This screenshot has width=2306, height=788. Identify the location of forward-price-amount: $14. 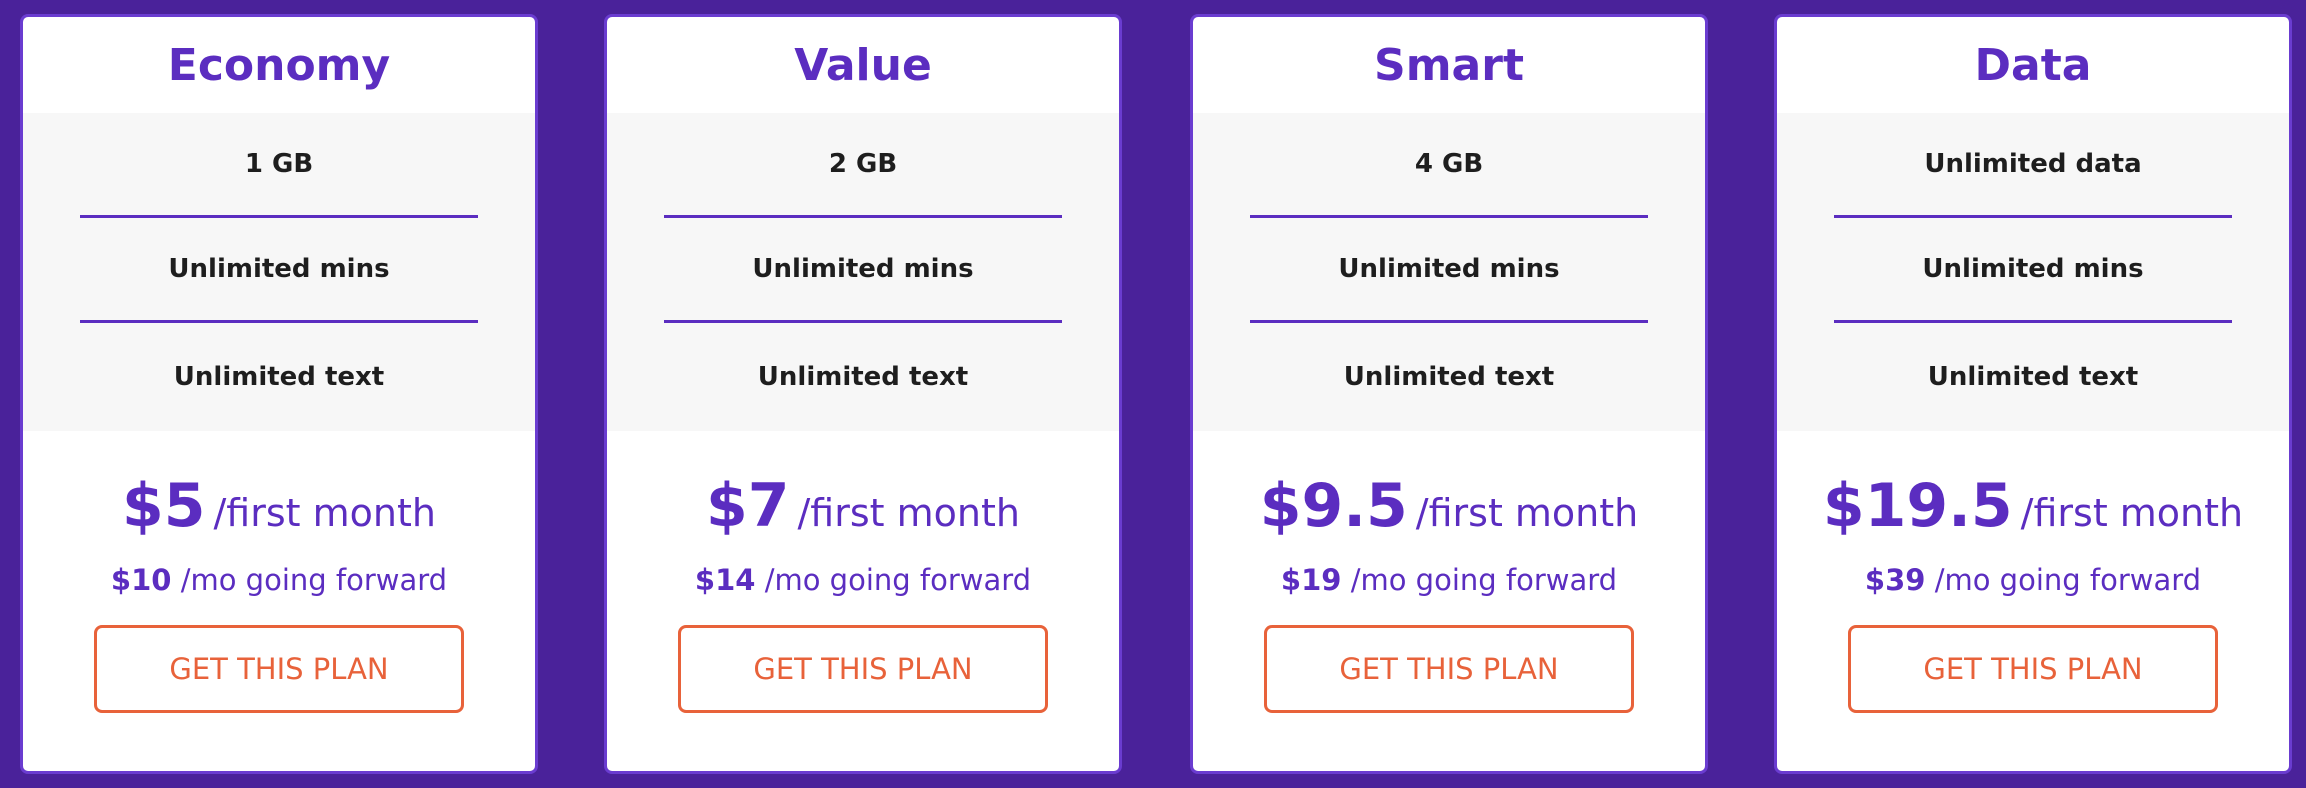
(725, 580).